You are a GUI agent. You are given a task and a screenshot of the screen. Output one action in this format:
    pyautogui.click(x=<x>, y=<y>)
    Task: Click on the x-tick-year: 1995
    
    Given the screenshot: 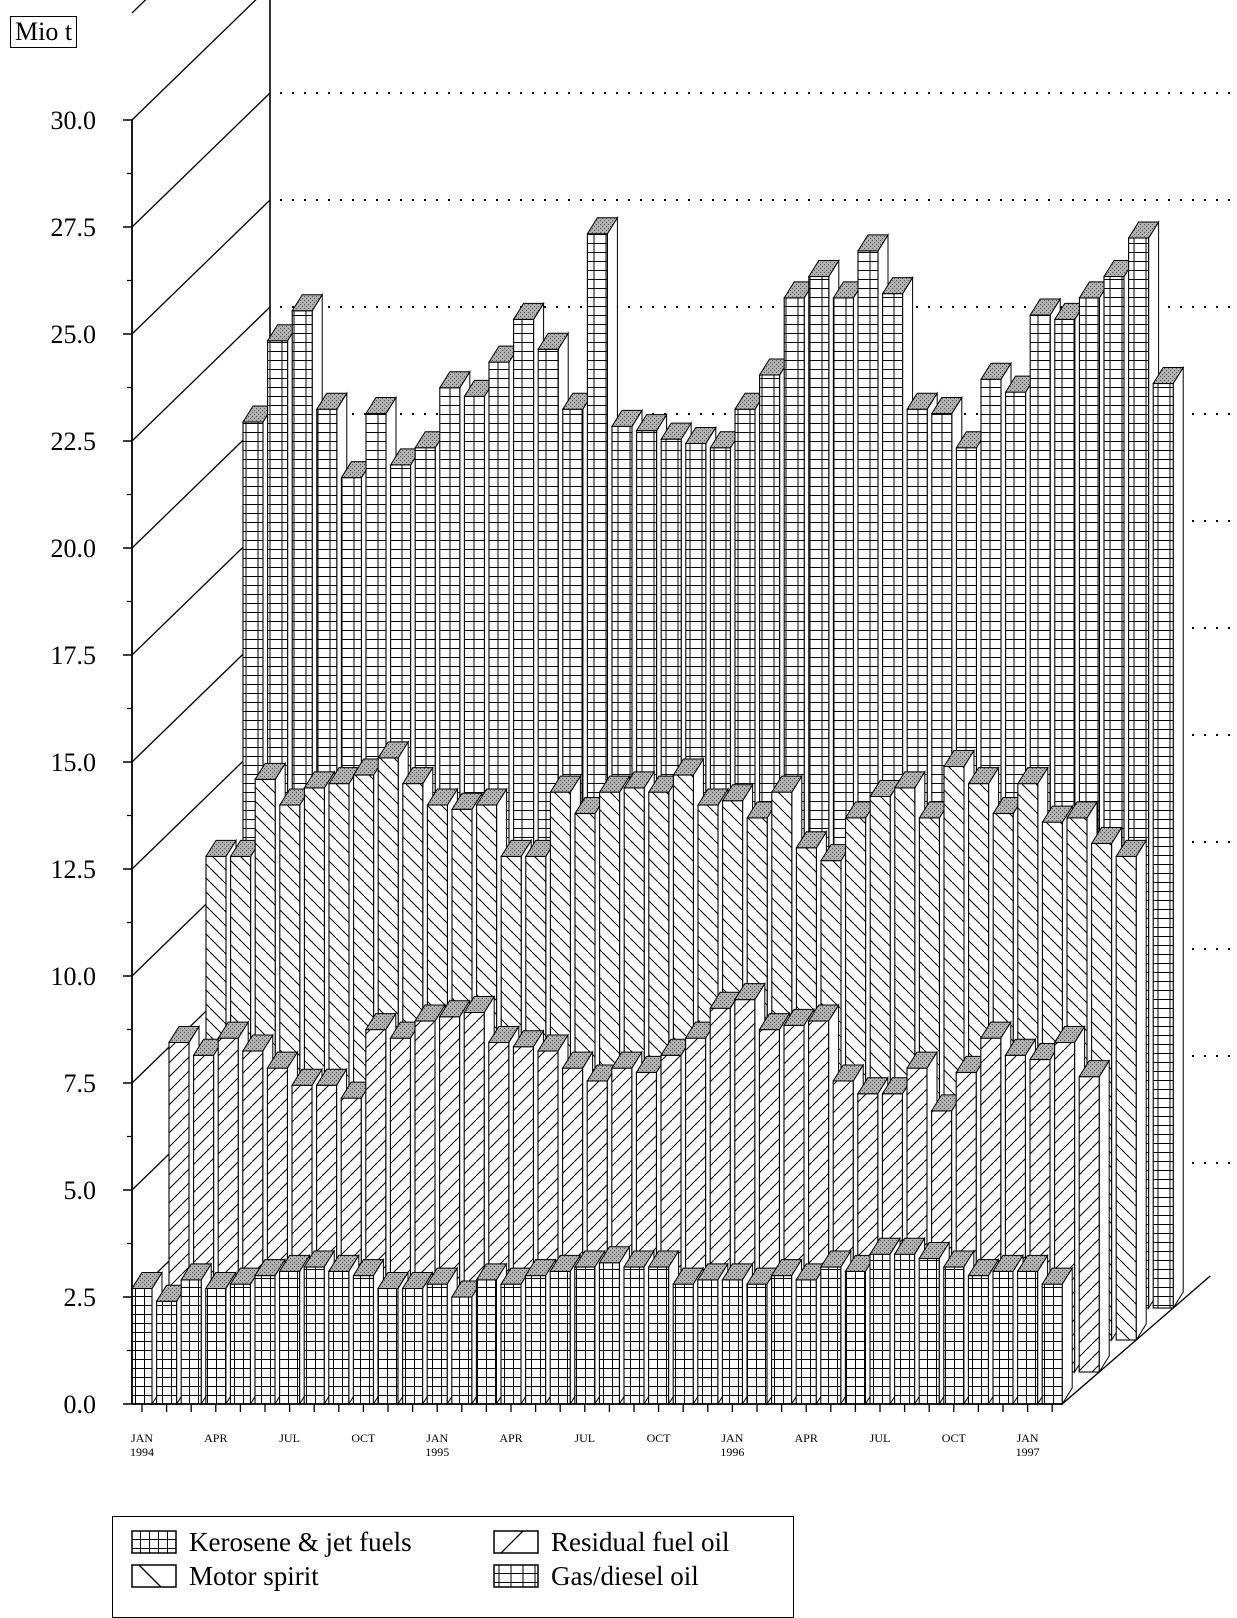 What is the action you would take?
    pyautogui.click(x=437, y=1452)
    